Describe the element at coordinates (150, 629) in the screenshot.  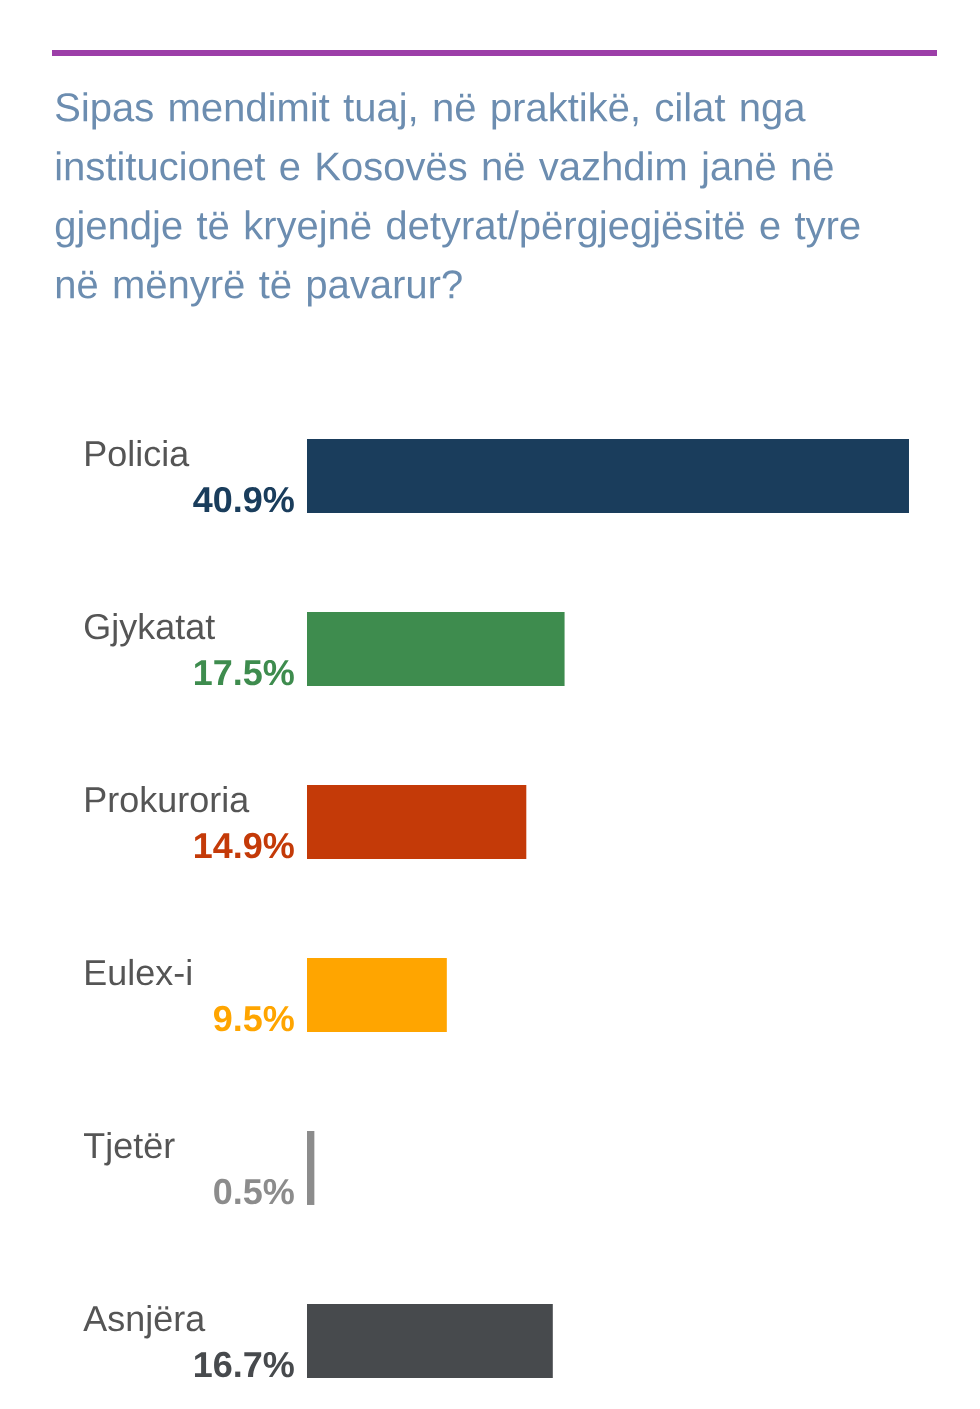
I see `y-tick-label: Gjykatat` at that location.